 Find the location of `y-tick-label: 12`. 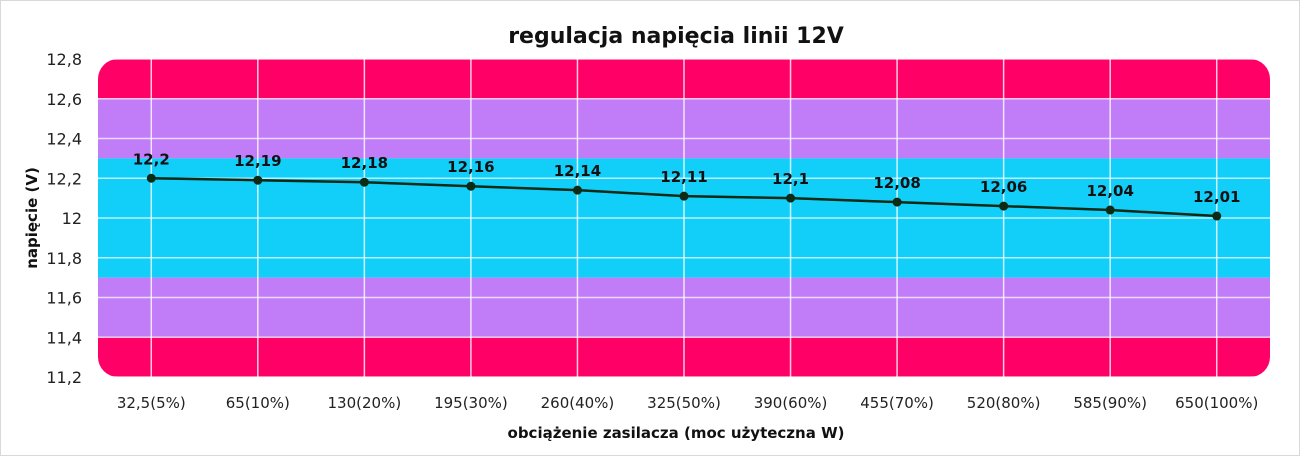

y-tick-label: 12 is located at coordinates (72, 218).